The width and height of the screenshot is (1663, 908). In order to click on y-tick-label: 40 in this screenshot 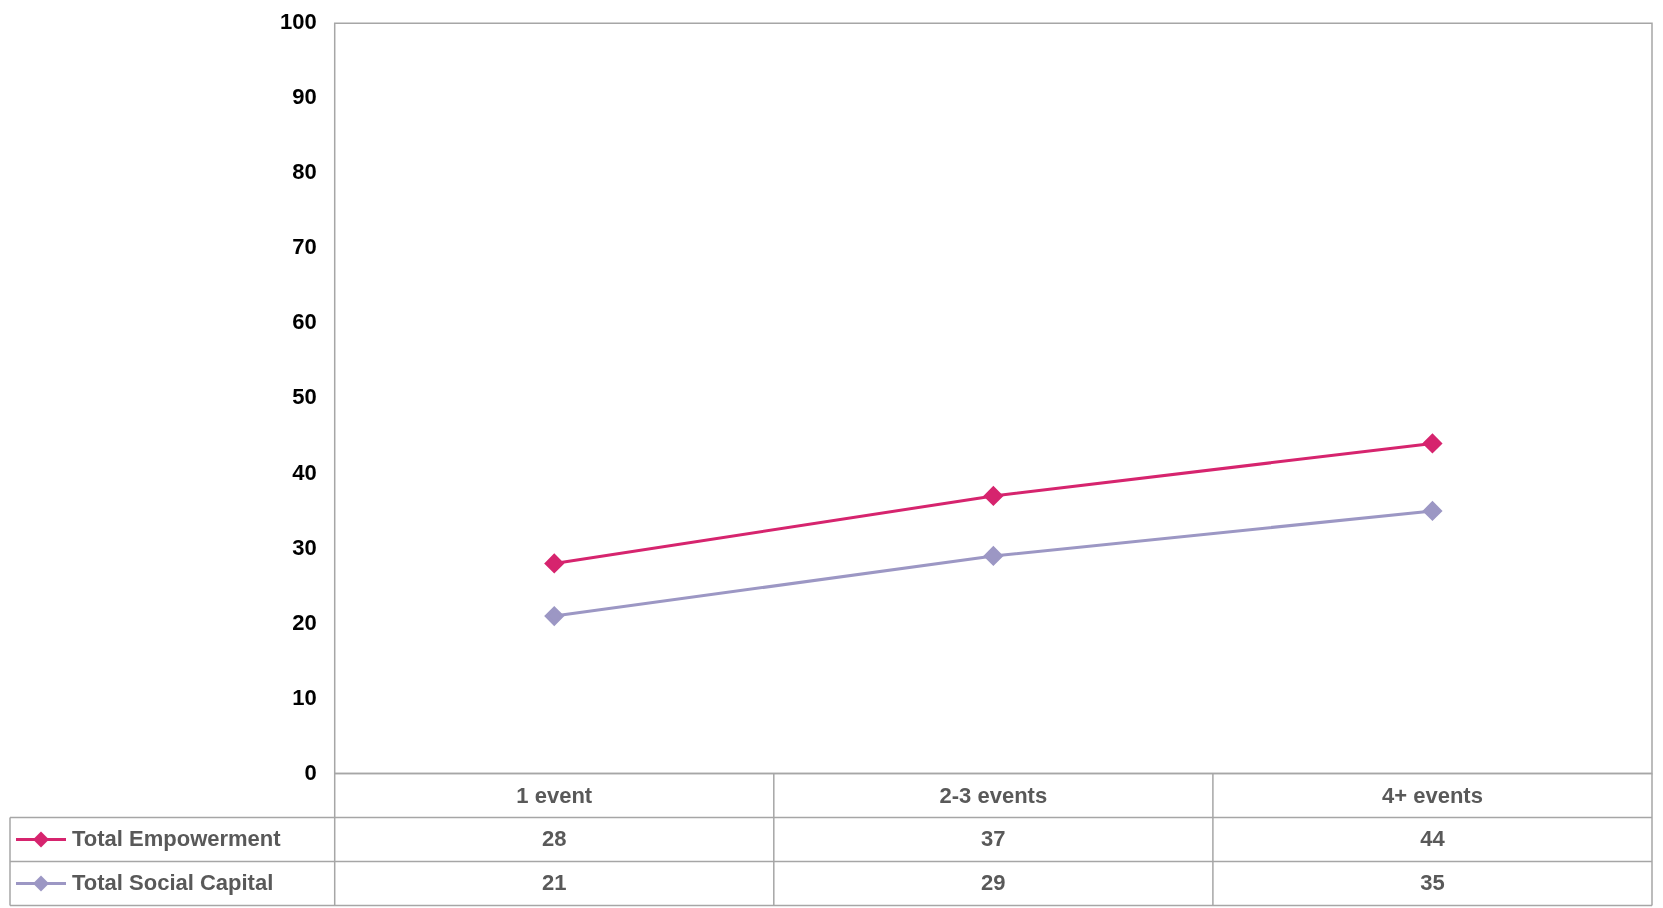, I will do `click(304, 472)`.